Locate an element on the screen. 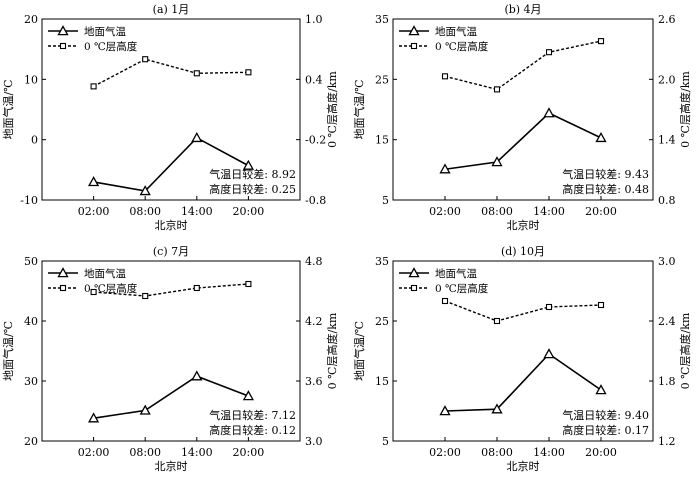  y-tick-label-right: 0.4 is located at coordinates (314, 79).